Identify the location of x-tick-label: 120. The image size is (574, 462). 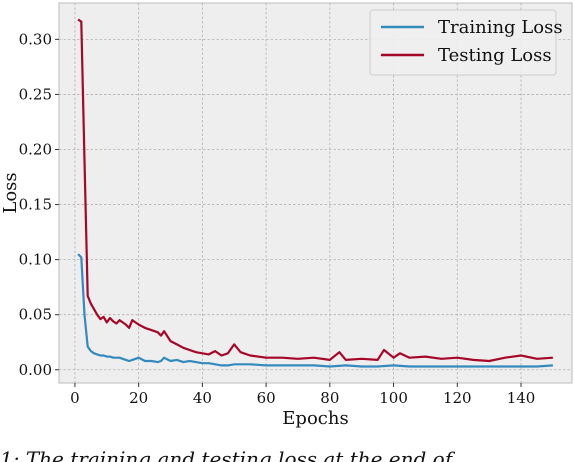
(457, 398).